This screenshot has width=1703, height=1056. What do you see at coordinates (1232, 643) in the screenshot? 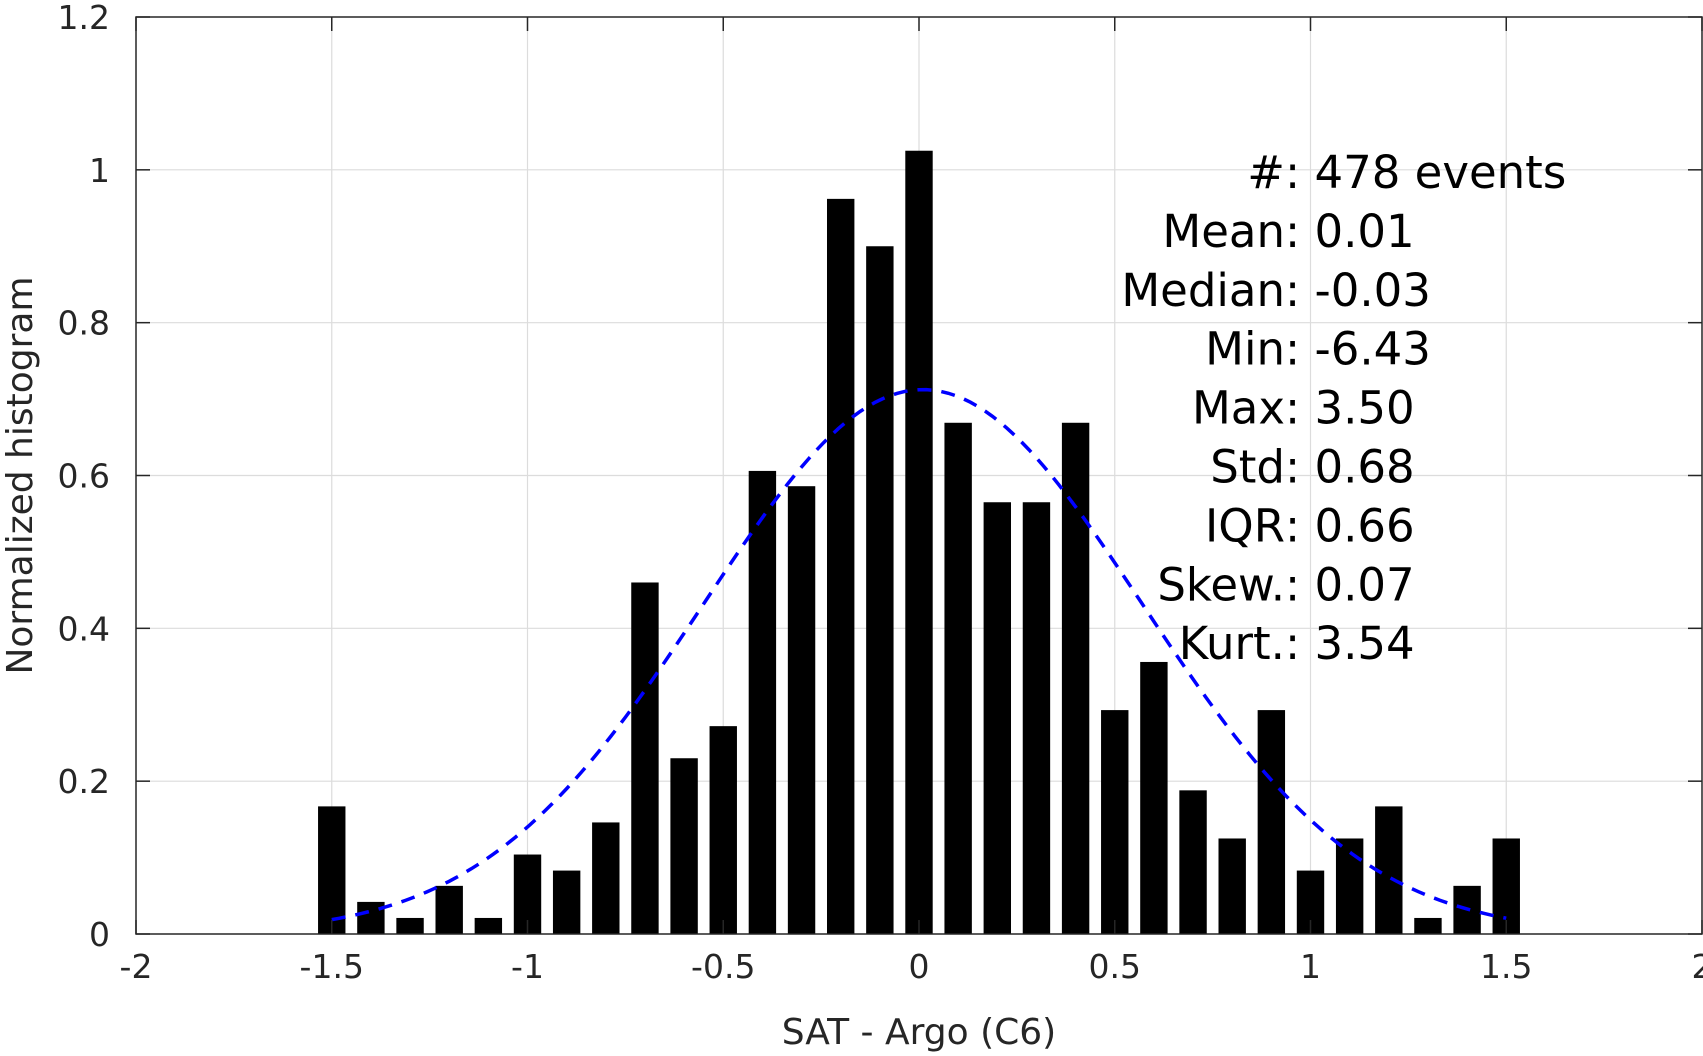
I see `stat-label: Kurt.` at bounding box center [1232, 643].